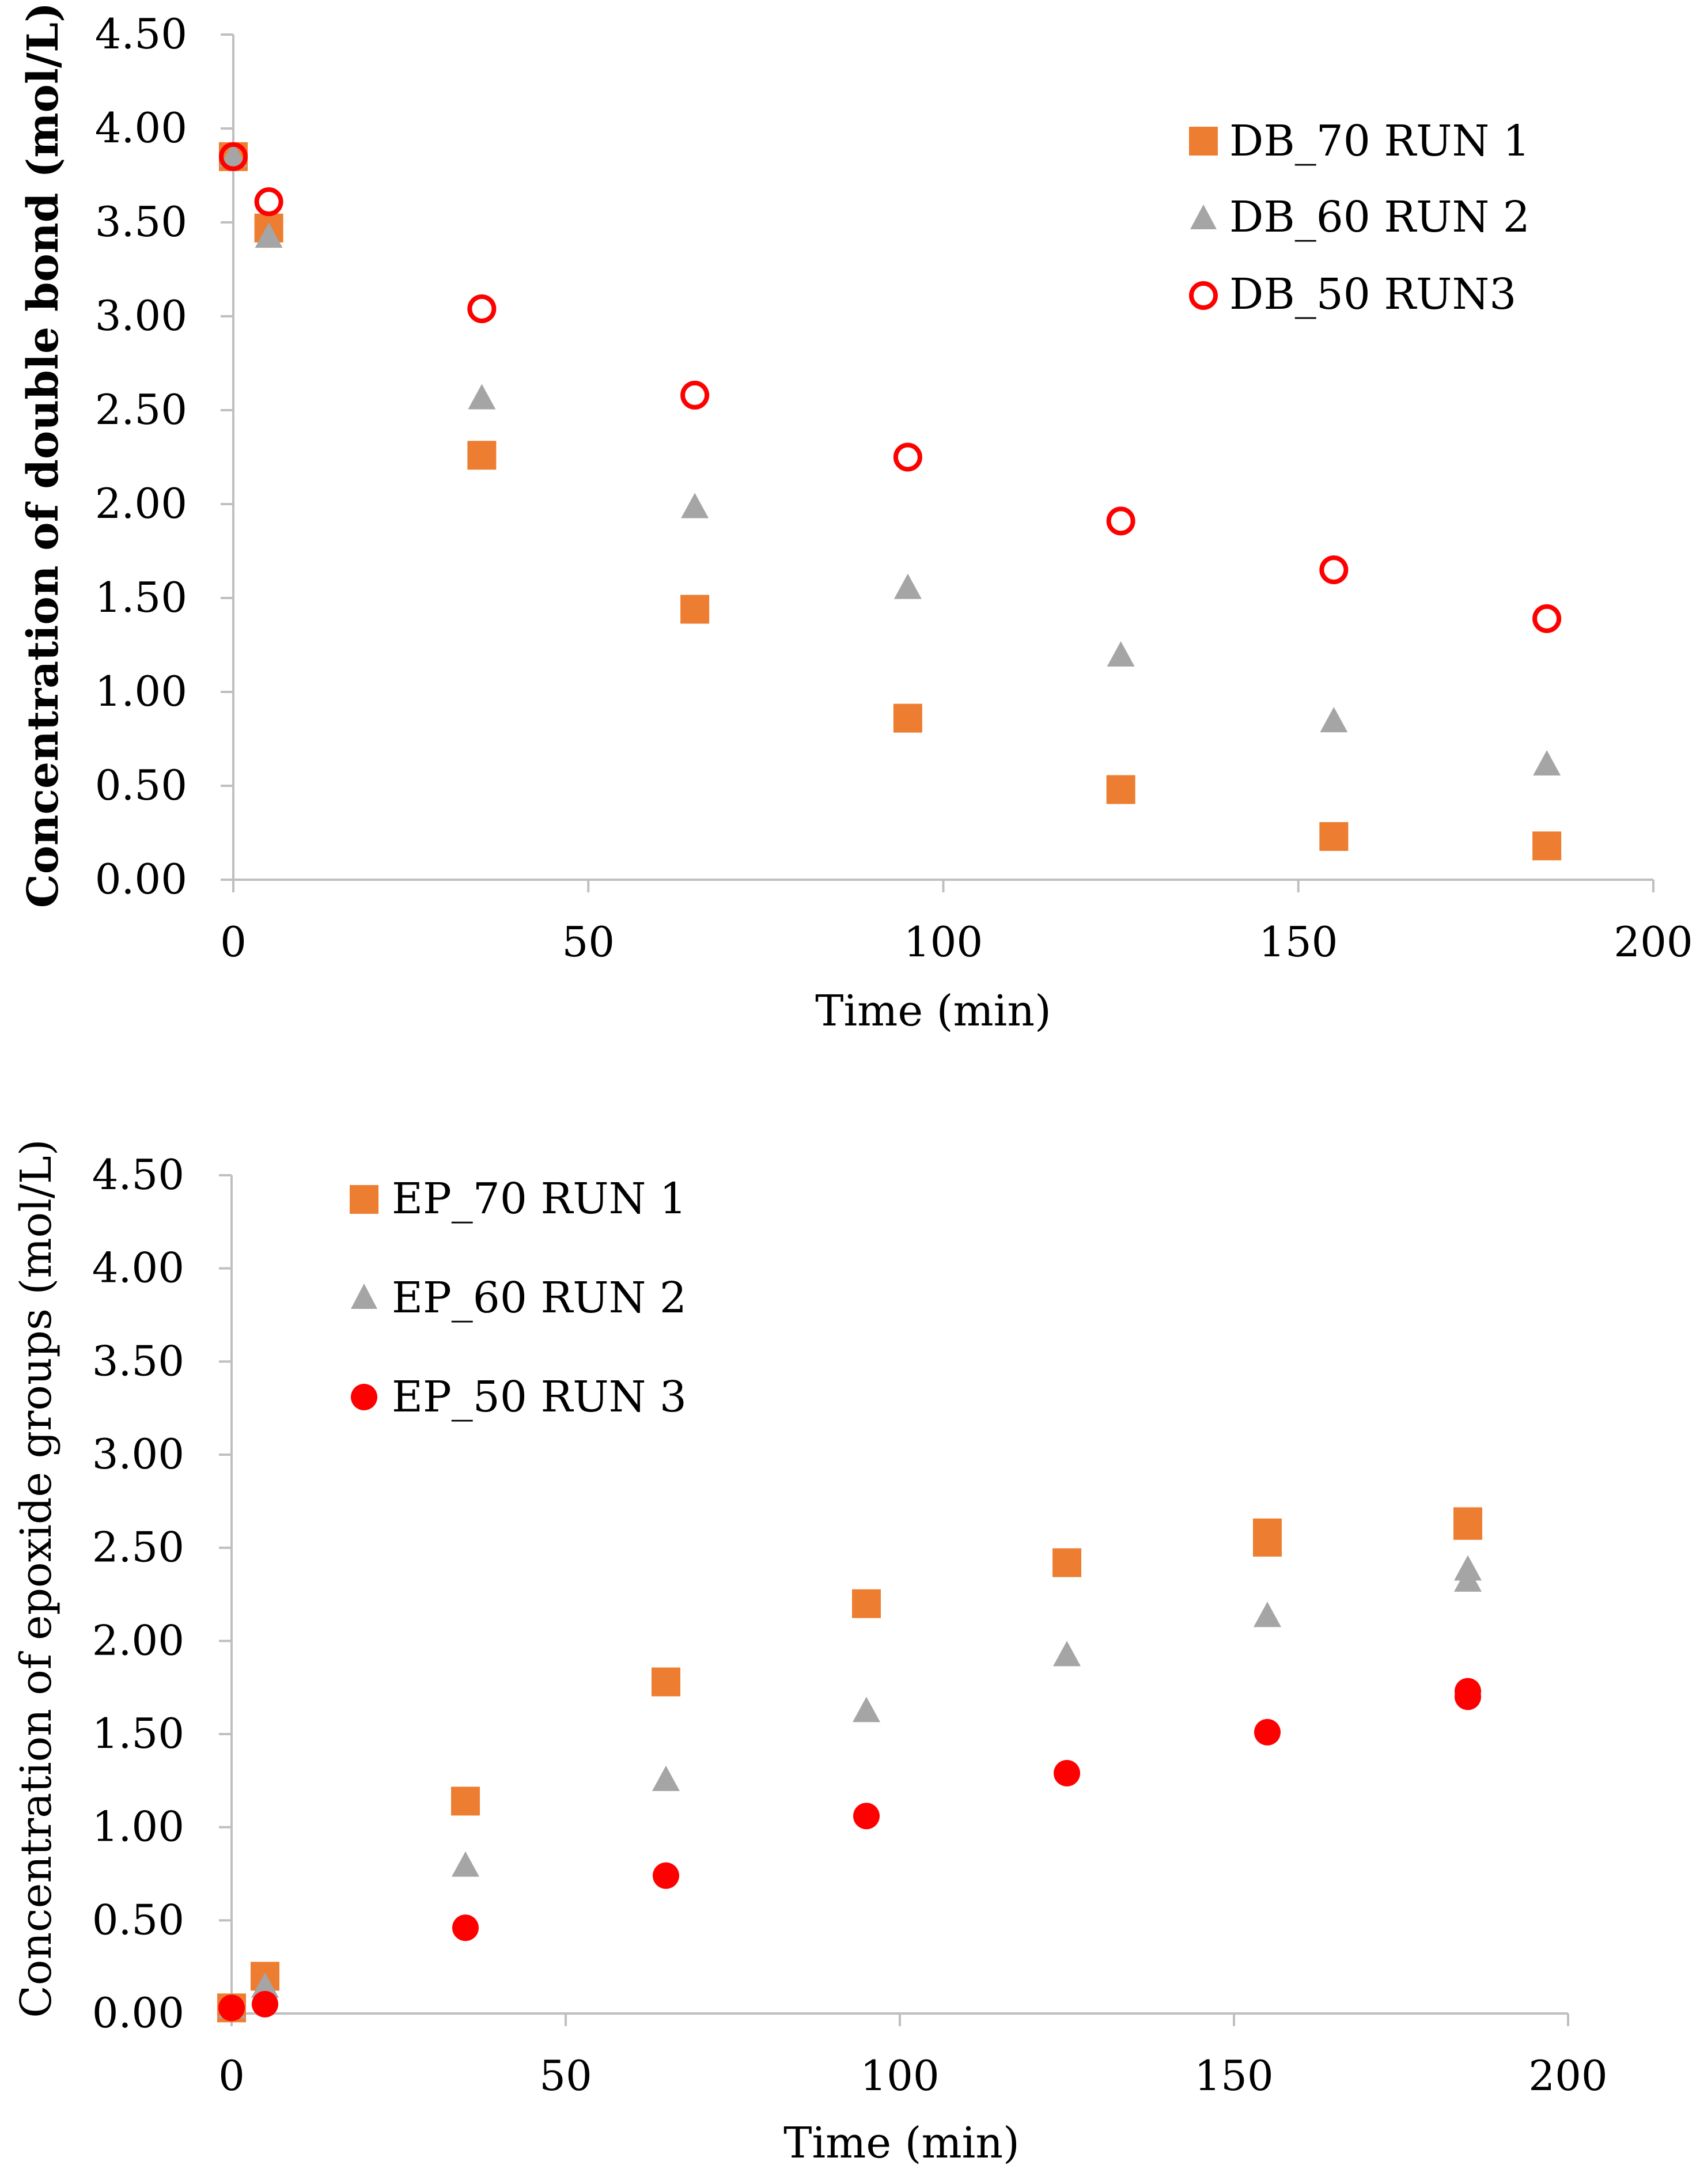 The width and height of the screenshot is (1700, 2184). I want to click on chart2-legend-label-3: EP_50 RUN 3, so click(539, 1397).